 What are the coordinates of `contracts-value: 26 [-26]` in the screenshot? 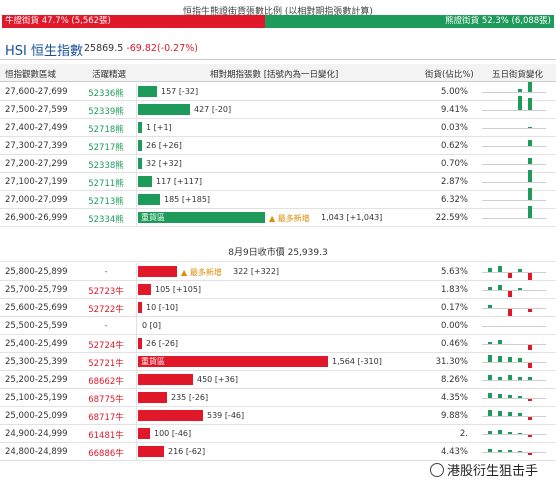 It's located at (162, 343).